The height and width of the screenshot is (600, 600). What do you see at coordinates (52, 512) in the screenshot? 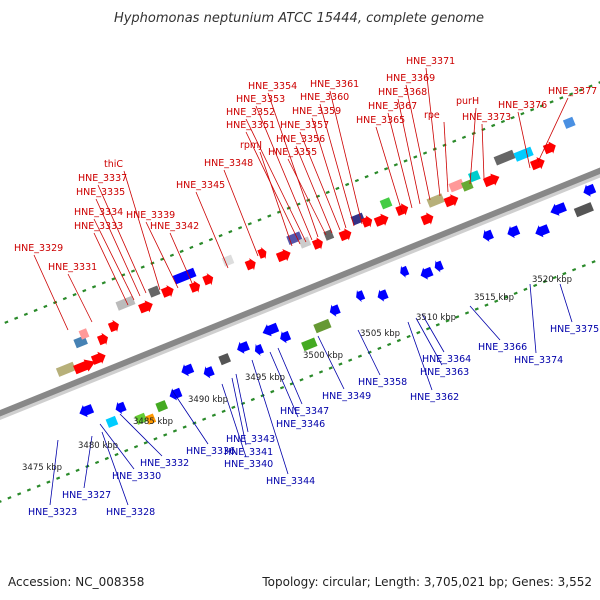
I see `gene-label-bottom: HNE_3323` at bounding box center [52, 512].